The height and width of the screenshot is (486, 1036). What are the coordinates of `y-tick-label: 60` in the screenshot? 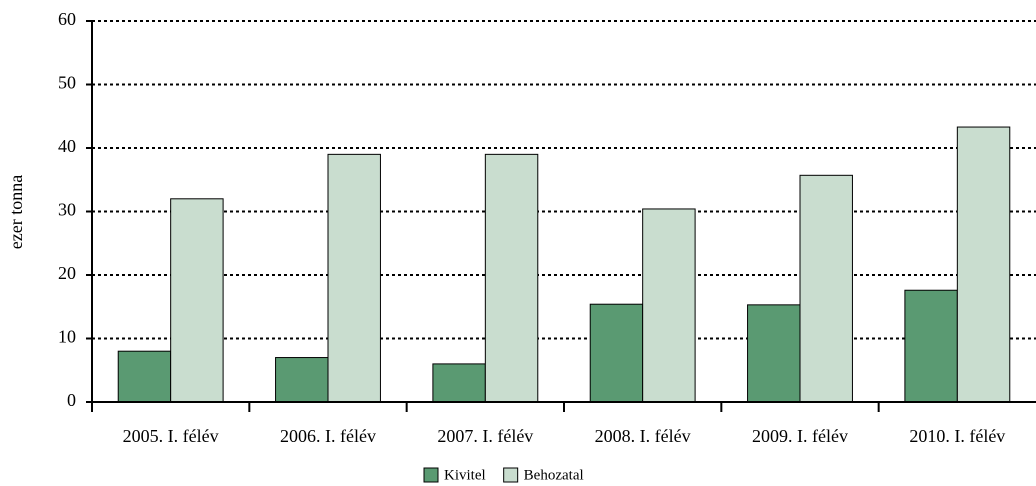 It's located at (67, 19).